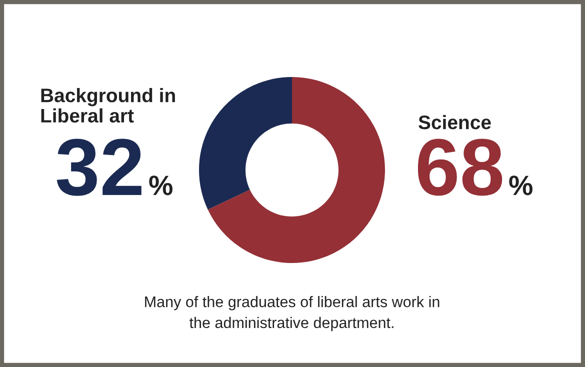 This screenshot has height=367, width=585. I want to click on donut-slice, so click(245, 143).